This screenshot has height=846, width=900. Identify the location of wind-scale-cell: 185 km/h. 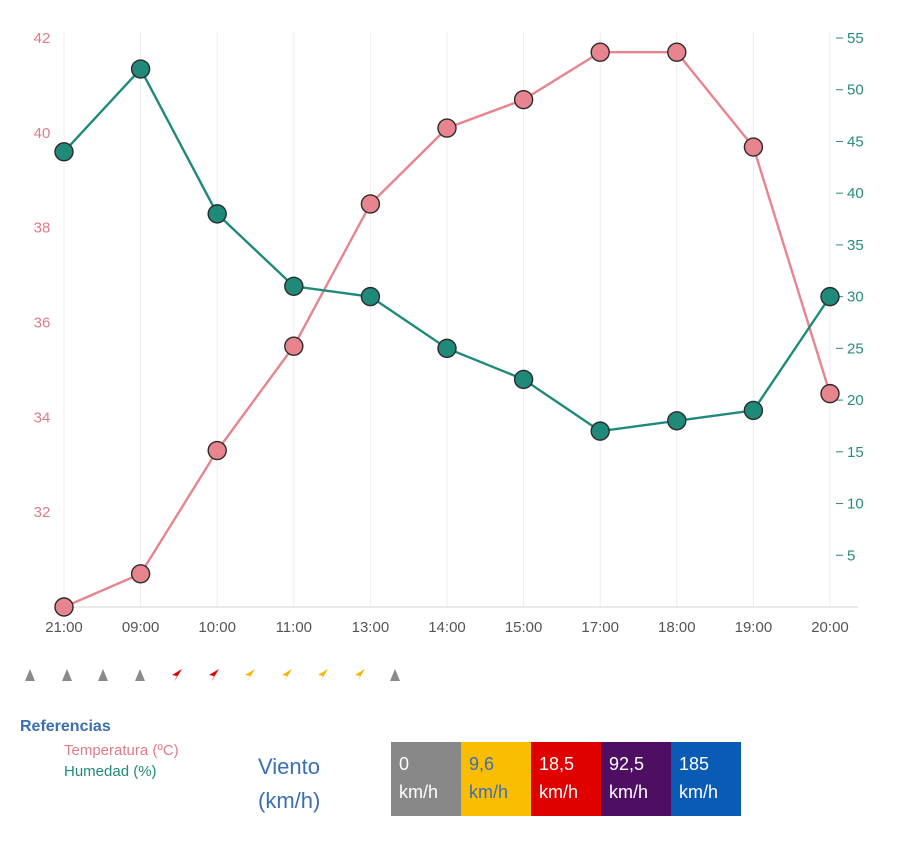
(706, 779).